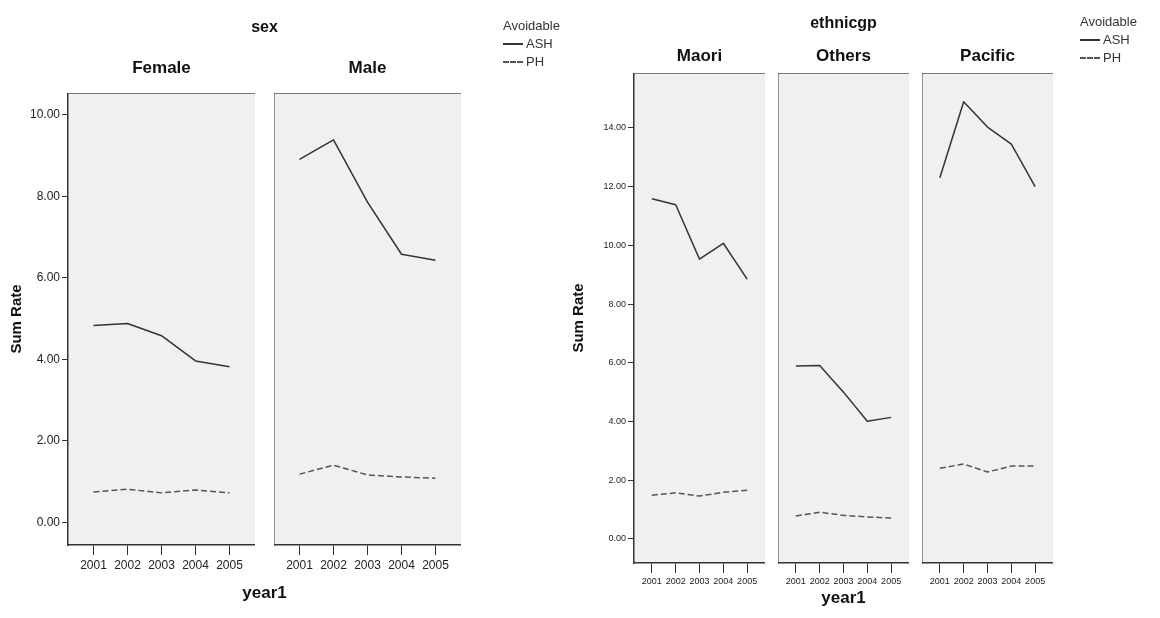  Describe the element at coordinates (614, 186) in the screenshot. I see `y-tick-label: 12.00` at that location.